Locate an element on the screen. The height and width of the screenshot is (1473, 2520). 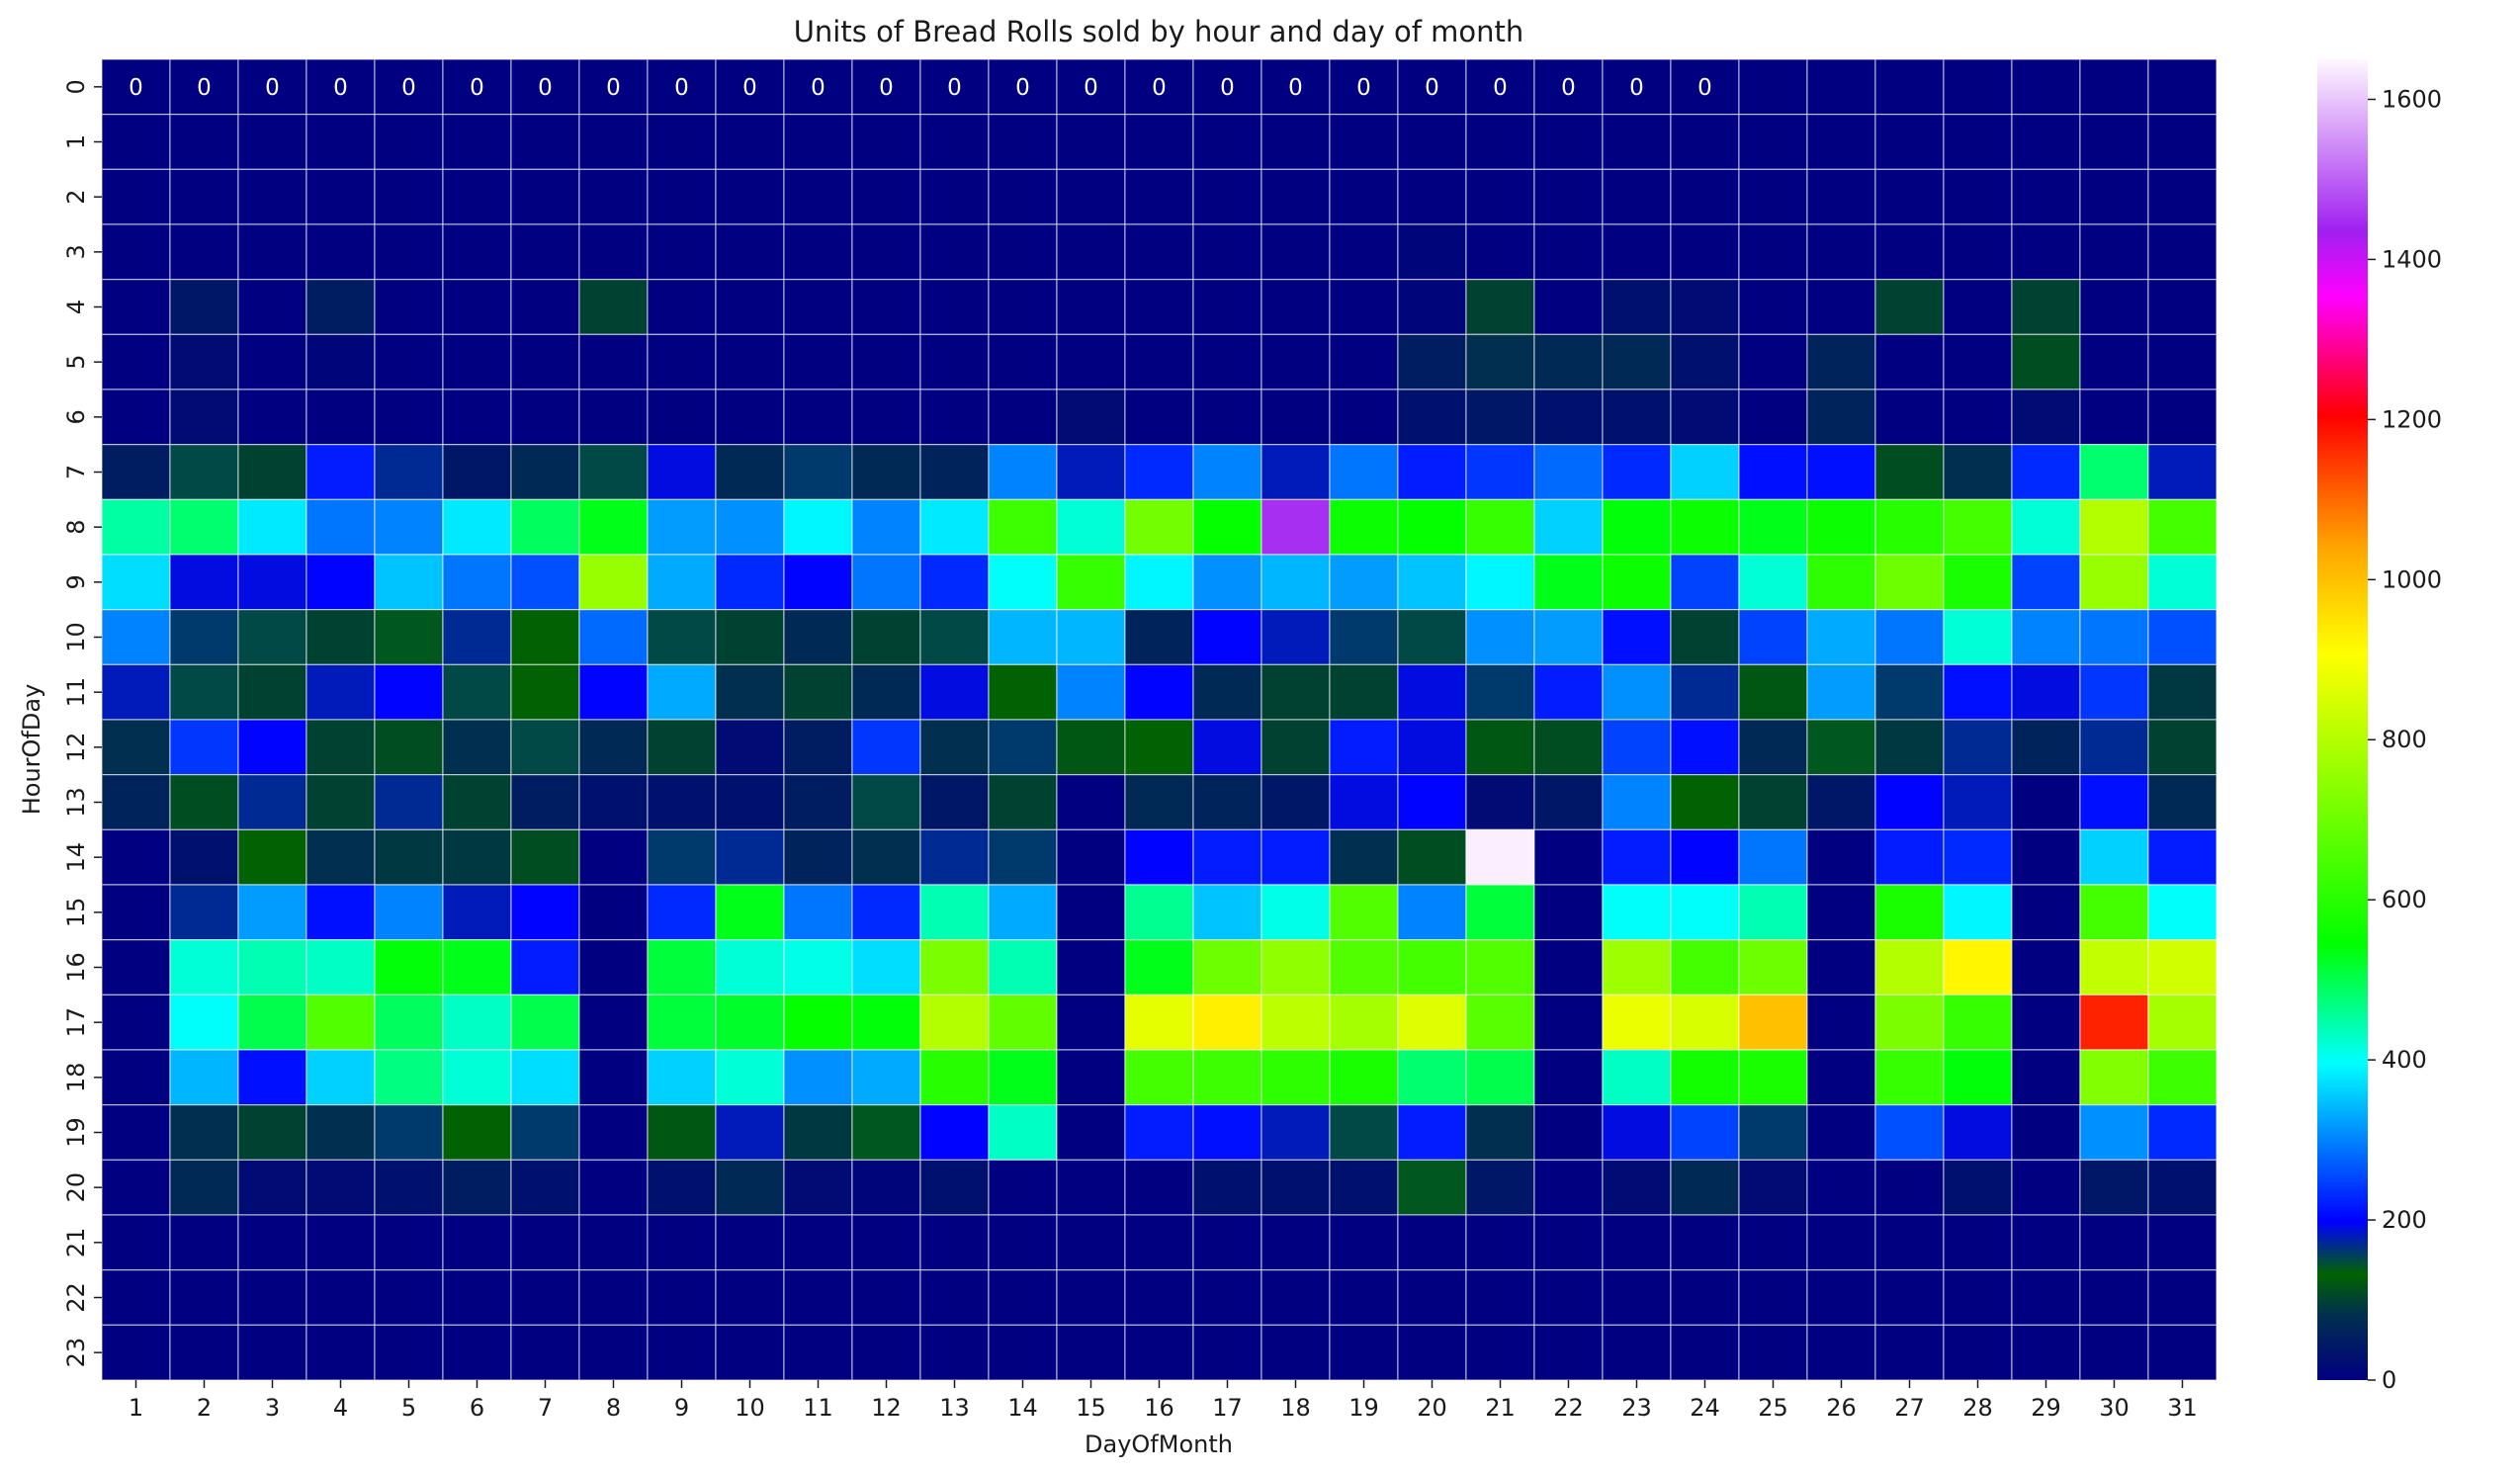
y-tick-label: 21 is located at coordinates (76, 1243).